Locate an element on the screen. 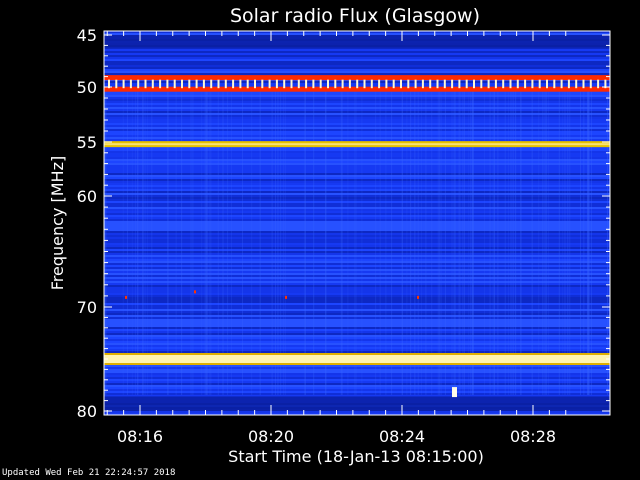 This screenshot has height=480, width=640. y-axis-label-main: Frequency is located at coordinates (57, 249).